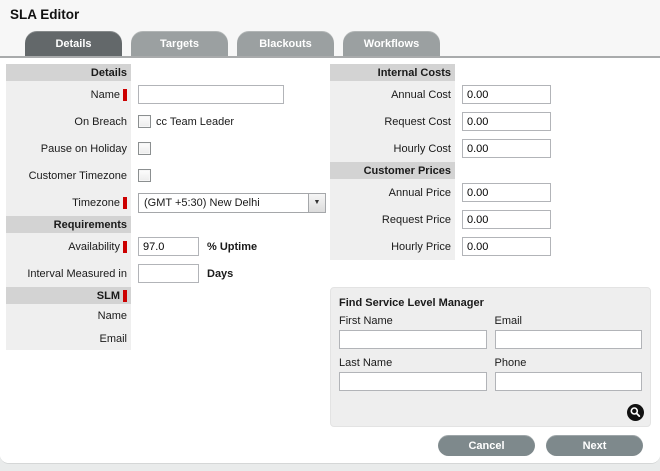  I want to click on last-name-label: Last Name, so click(366, 363).